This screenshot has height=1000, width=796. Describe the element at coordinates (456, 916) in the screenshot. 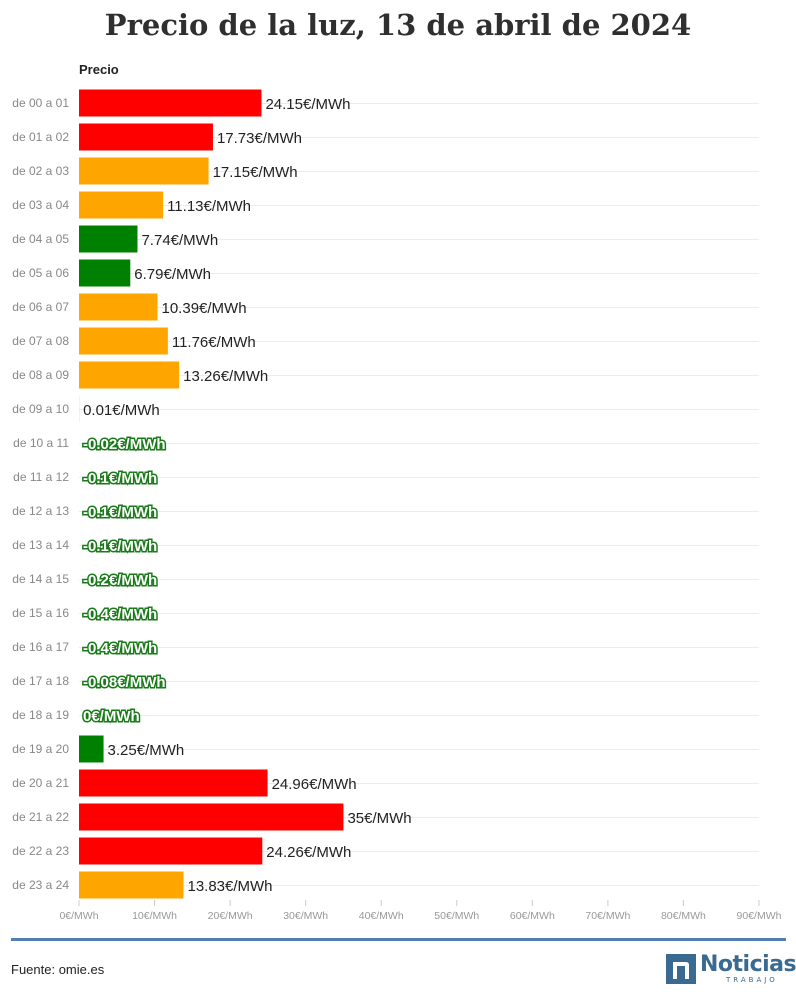

I see `x-tick-label: 50€/MWh` at that location.